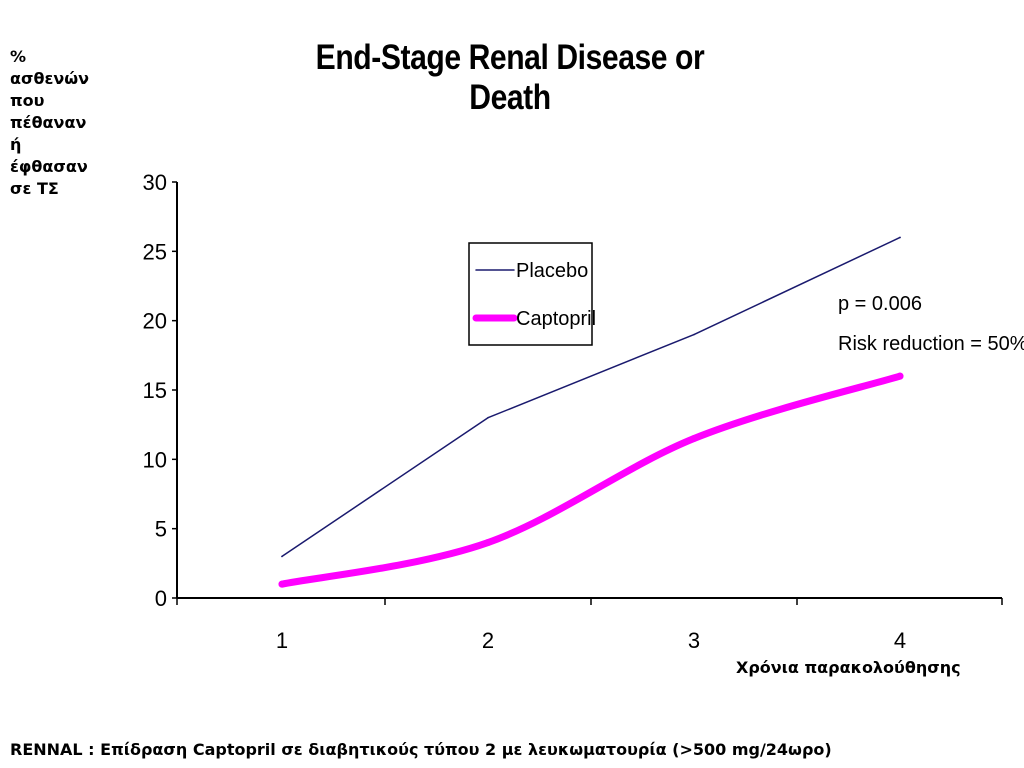  I want to click on chart-annotations: p = 0.006 Risk reduction = 50%, so click(931, 324).